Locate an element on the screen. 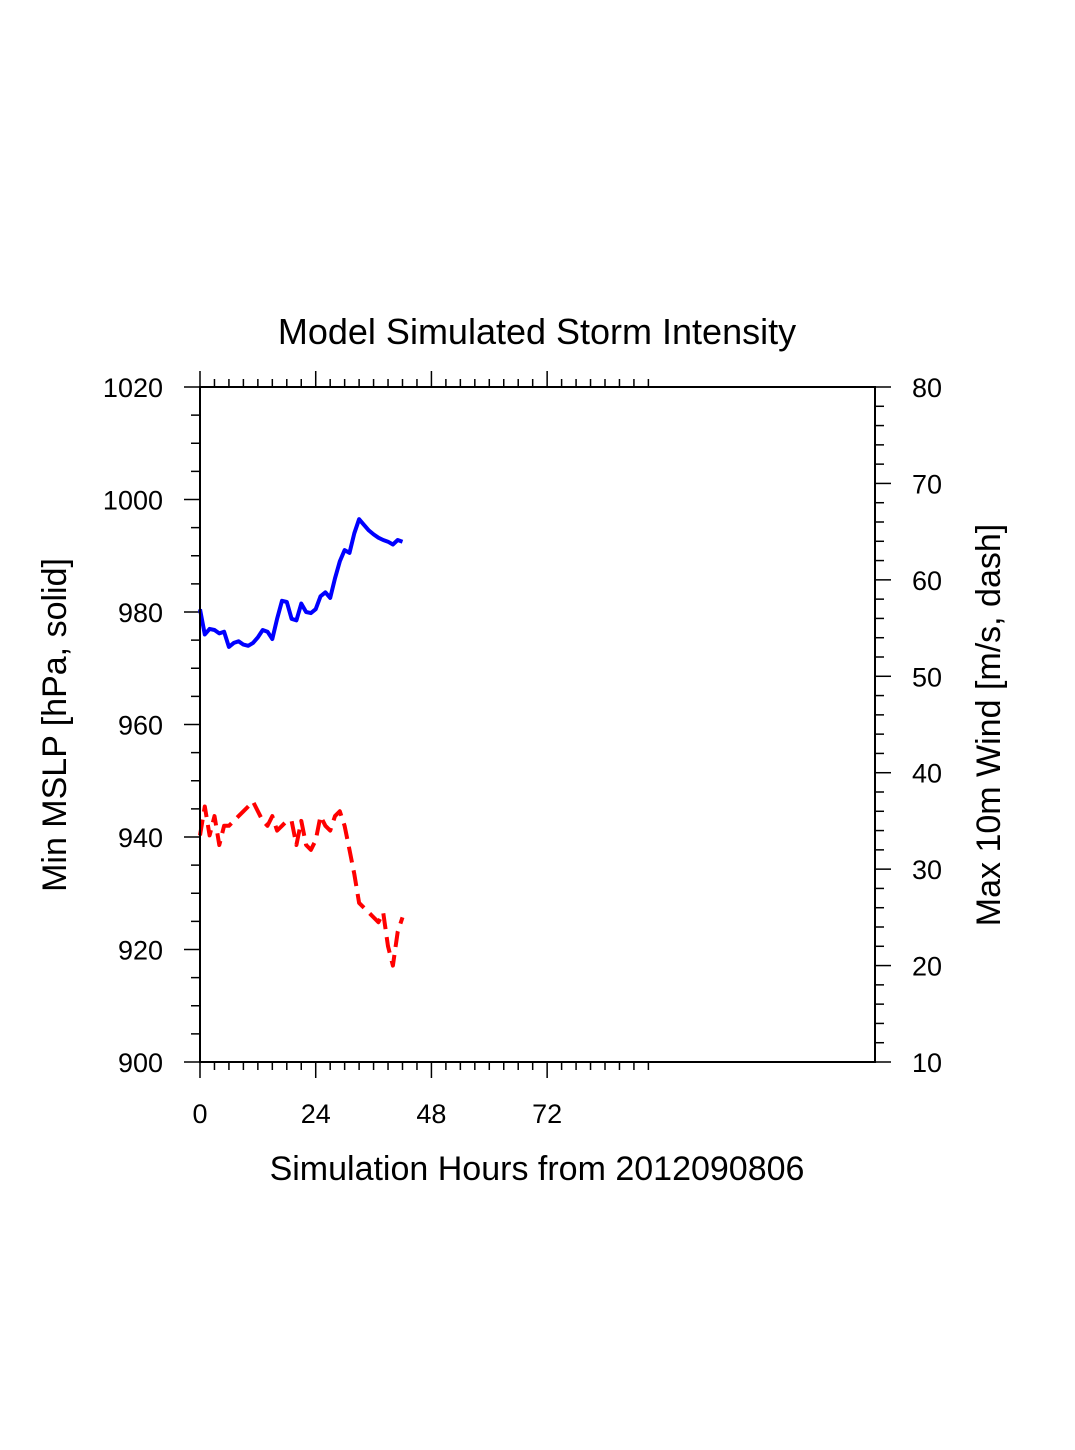  y-left-tick-label: 940 is located at coordinates (140, 838).